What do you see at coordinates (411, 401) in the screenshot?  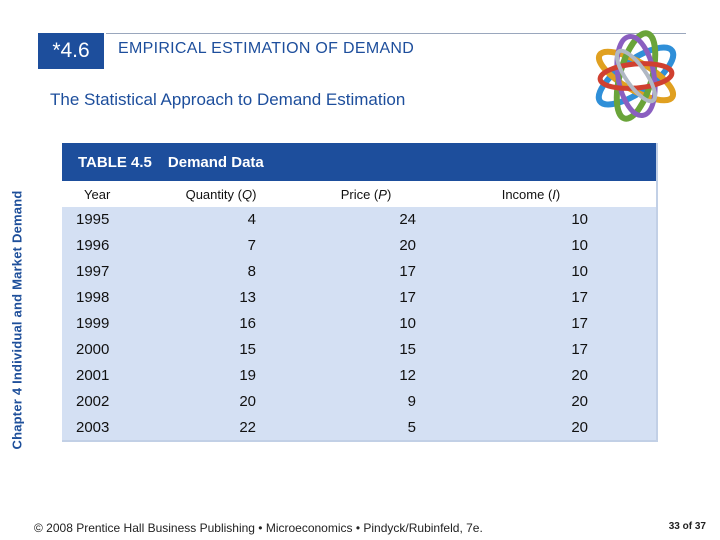 I see `cell-price: 9` at bounding box center [411, 401].